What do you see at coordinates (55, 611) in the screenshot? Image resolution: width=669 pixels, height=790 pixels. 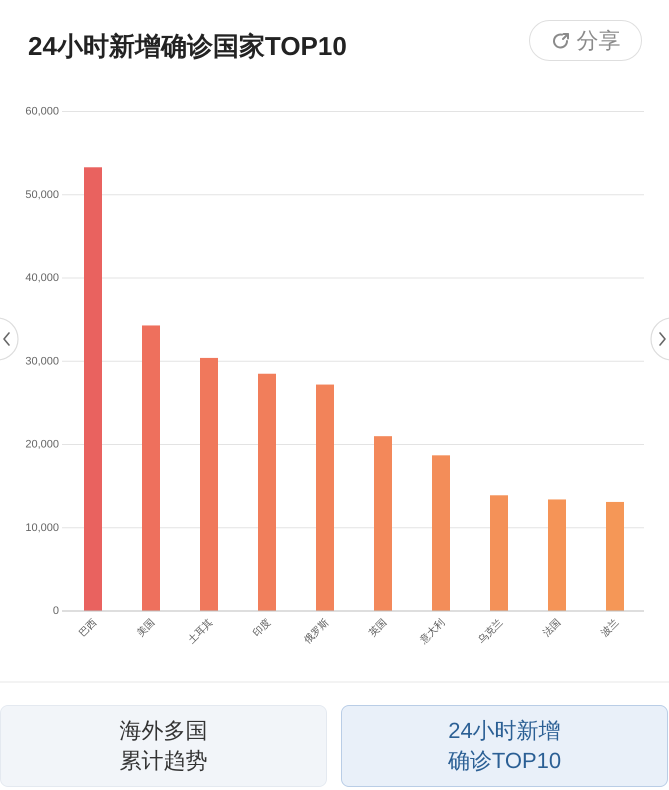 I see `y-tick-label: 0` at bounding box center [55, 611].